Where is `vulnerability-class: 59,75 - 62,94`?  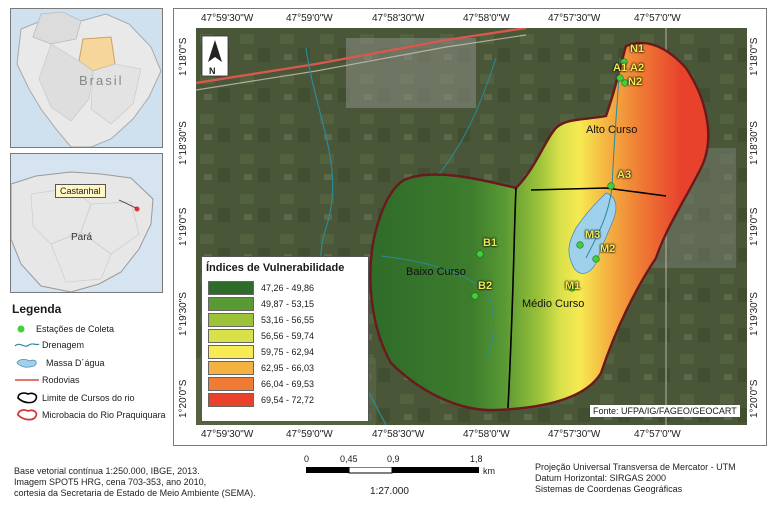 vulnerability-class: 59,75 - 62,94 is located at coordinates (261, 351).